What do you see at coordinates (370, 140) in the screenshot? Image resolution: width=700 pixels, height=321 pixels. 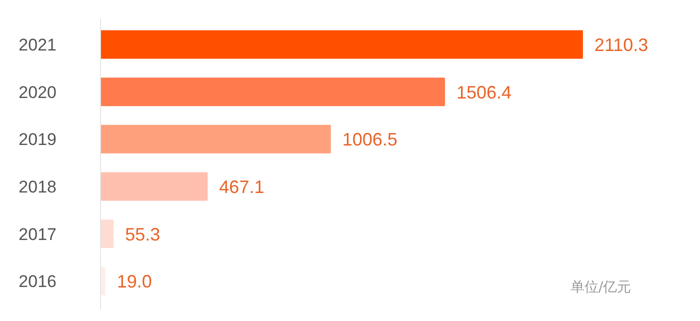 I see `data-label: 1006.5` at bounding box center [370, 140].